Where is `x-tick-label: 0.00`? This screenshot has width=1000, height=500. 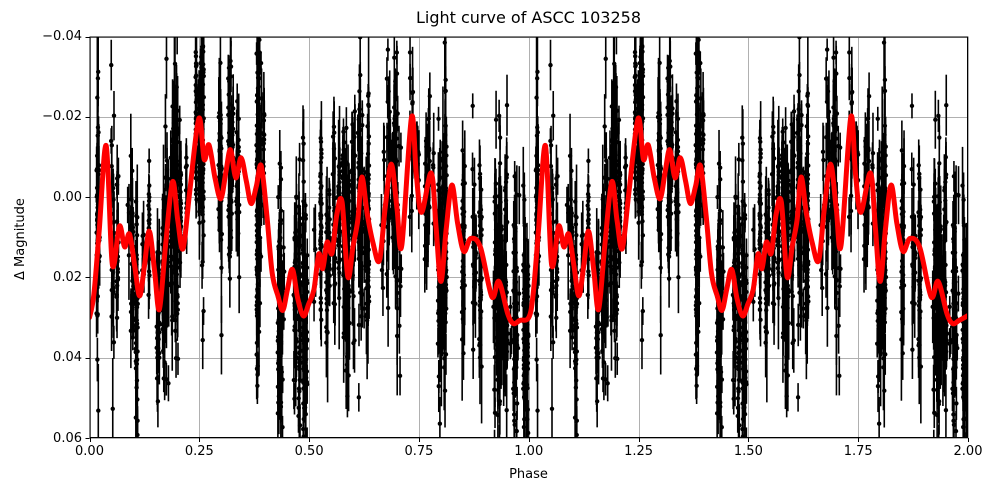
x-tick-label: 0.00 is located at coordinates (89, 451).